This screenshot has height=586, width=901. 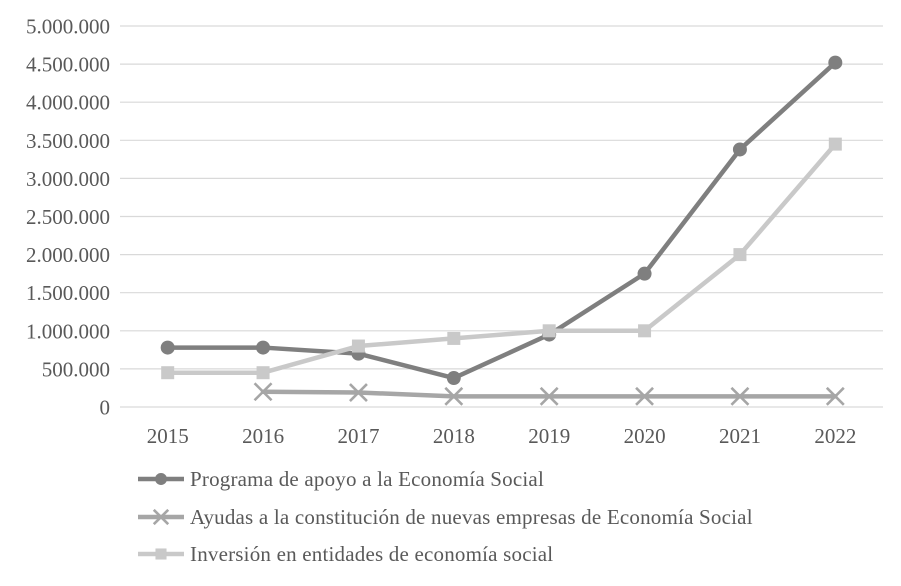 What do you see at coordinates (263, 436) in the screenshot?
I see `x-axis-tick-label: 2016` at bounding box center [263, 436].